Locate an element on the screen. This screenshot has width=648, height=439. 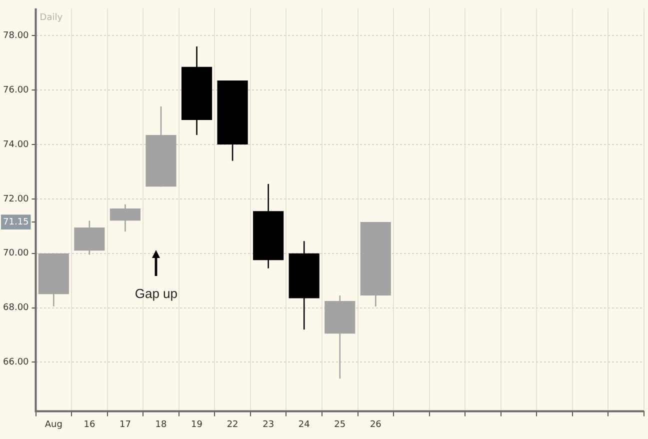
y-tick-label: 72.00 is located at coordinates (16, 199).